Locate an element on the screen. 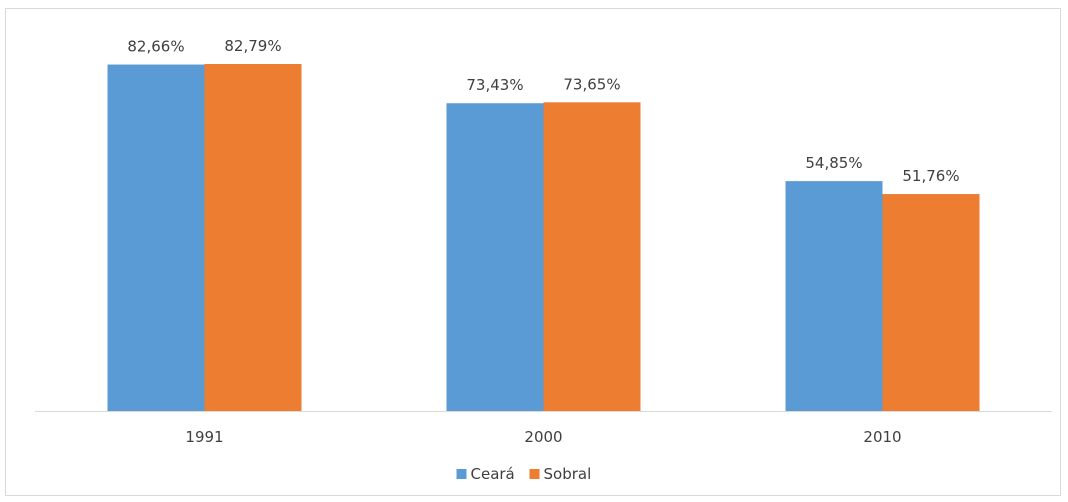  bar-cear--2000 is located at coordinates (495, 257).